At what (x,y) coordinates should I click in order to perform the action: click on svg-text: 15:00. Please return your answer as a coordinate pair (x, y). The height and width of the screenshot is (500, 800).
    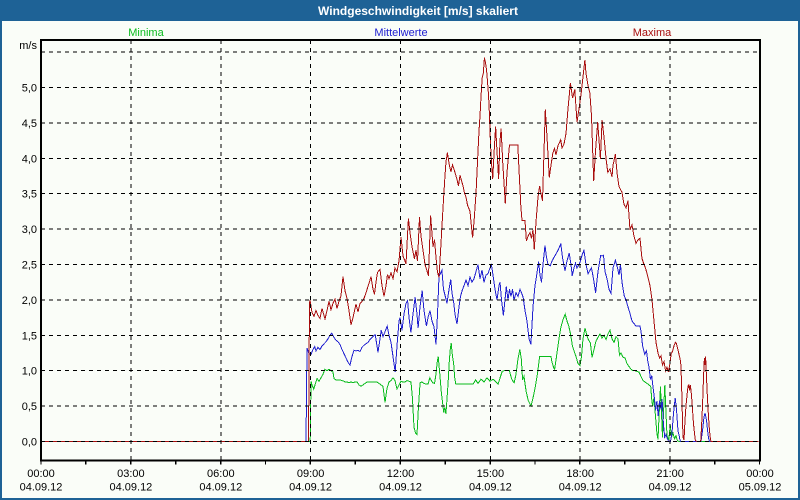
    Looking at the image, I should click on (491, 474).